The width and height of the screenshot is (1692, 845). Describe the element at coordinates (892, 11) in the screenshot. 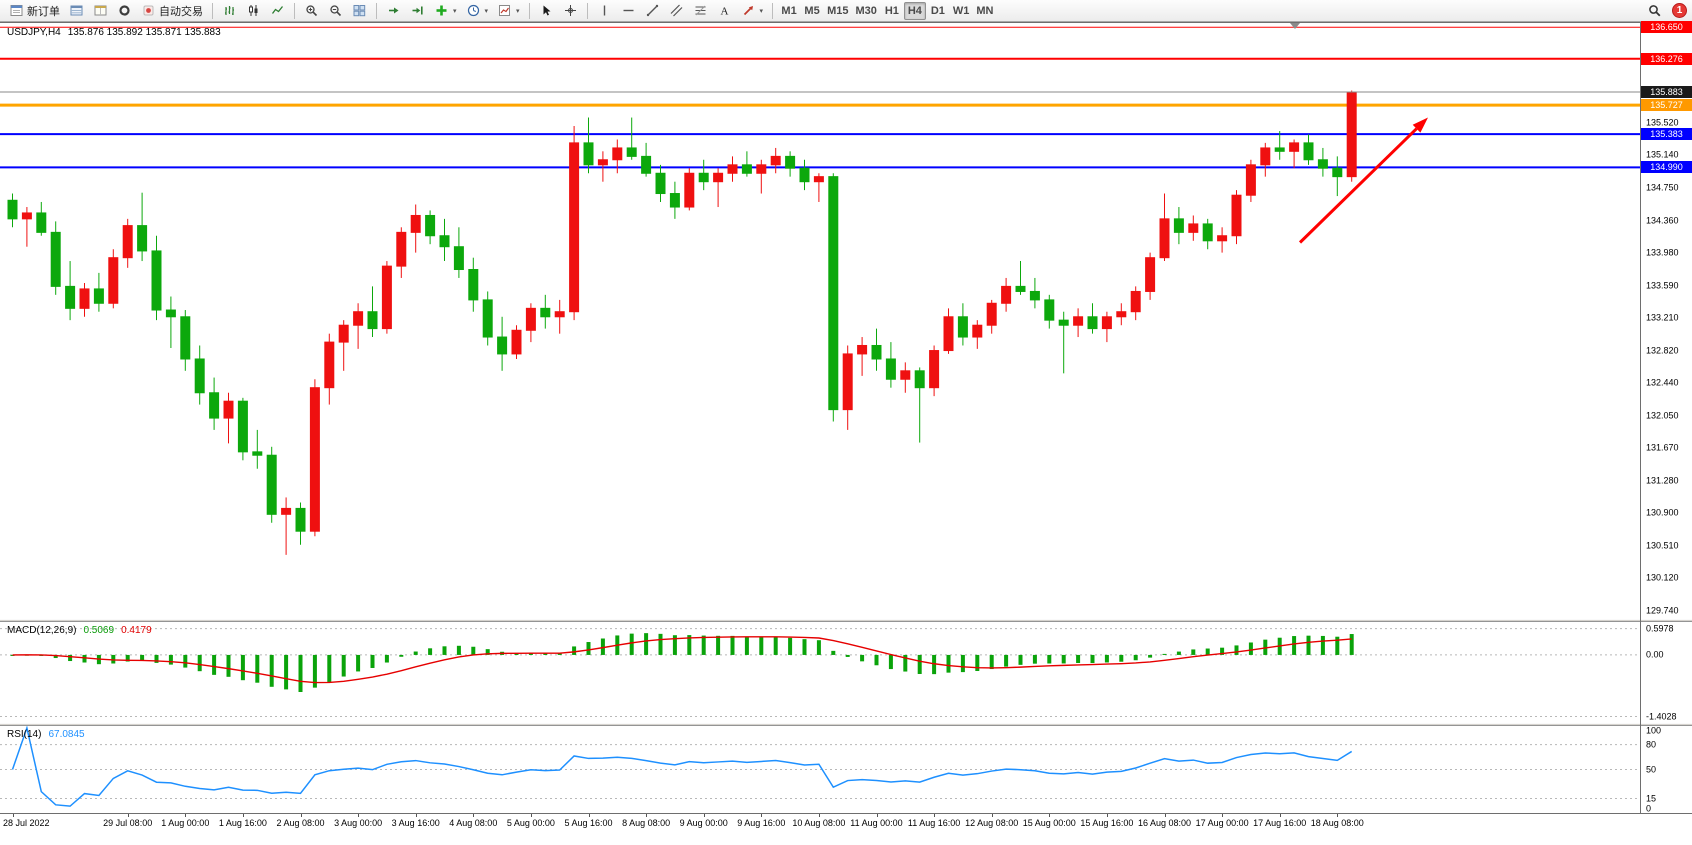

I see `timeframe-h1-button: H1` at that location.